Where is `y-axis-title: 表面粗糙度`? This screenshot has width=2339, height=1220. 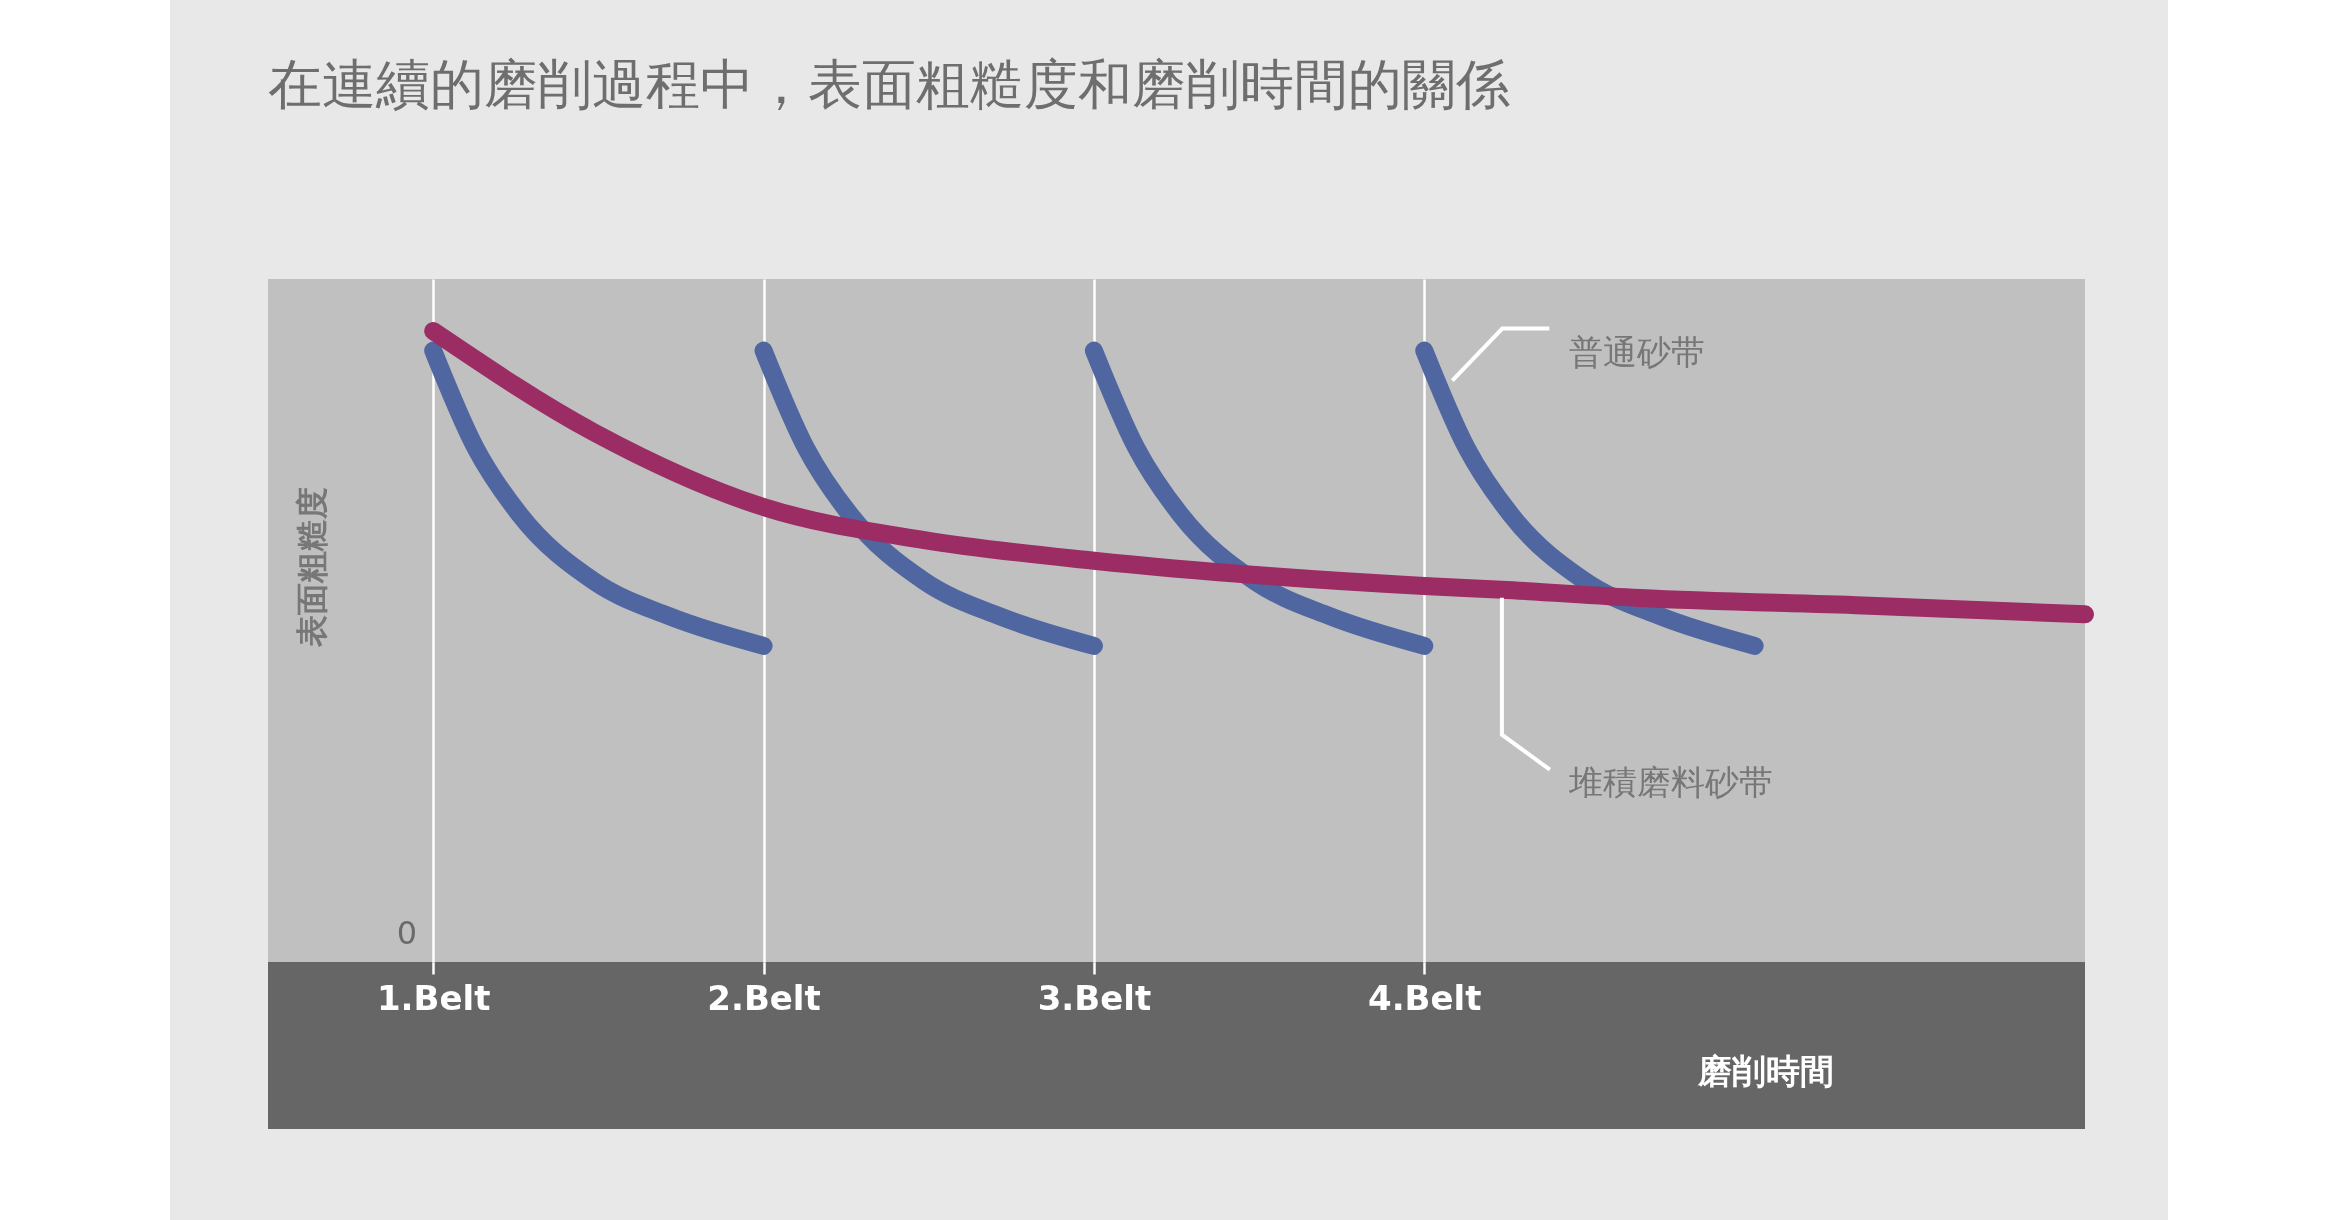 y-axis-title: 表面粗糙度 is located at coordinates (312, 567).